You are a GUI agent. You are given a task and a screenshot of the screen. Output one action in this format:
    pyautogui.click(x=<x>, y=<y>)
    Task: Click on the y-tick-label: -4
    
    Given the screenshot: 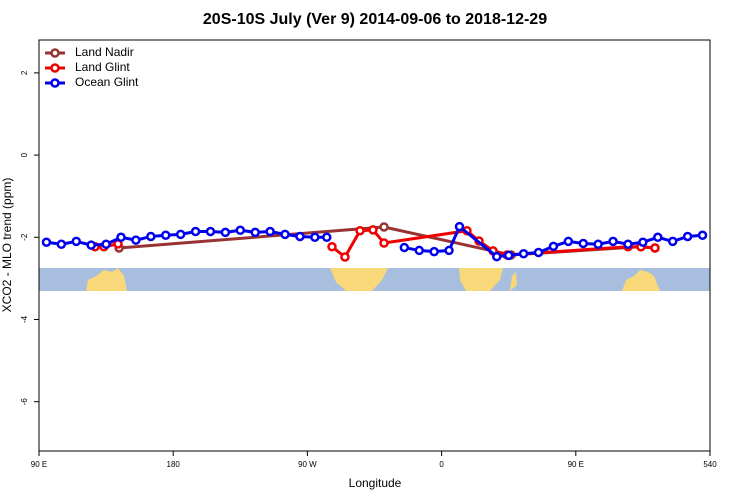 What is the action you would take?
    pyautogui.click(x=24, y=319)
    